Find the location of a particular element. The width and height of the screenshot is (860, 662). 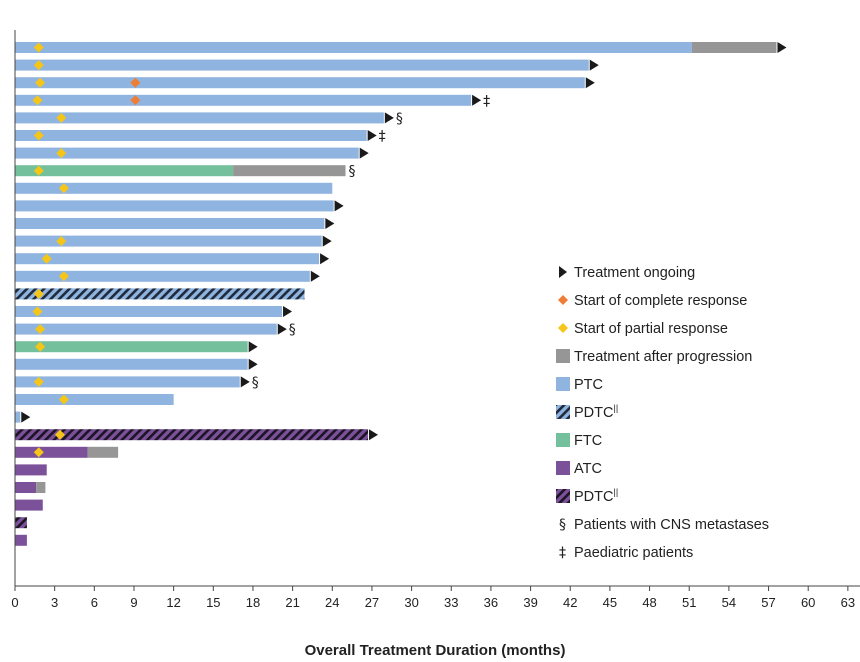

legend-label: Treatment after progression is located at coordinates (663, 357).